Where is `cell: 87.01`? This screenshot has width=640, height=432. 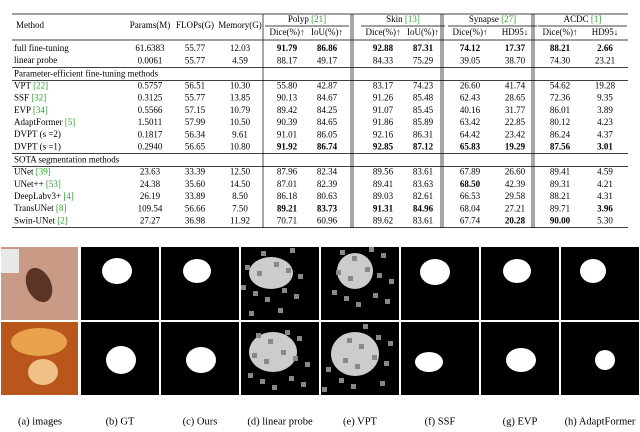 cell: 87.01 is located at coordinates (287, 184).